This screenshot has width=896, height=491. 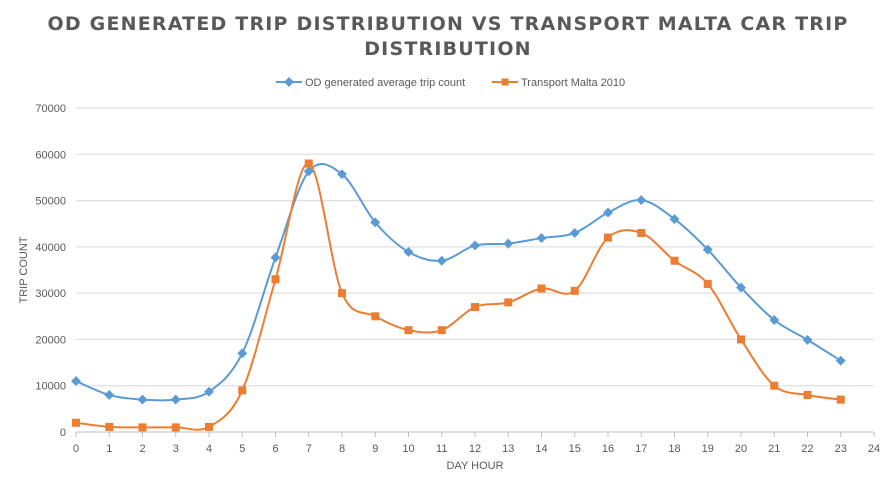 I want to click on x-tick-label: 18, so click(x=674, y=449).